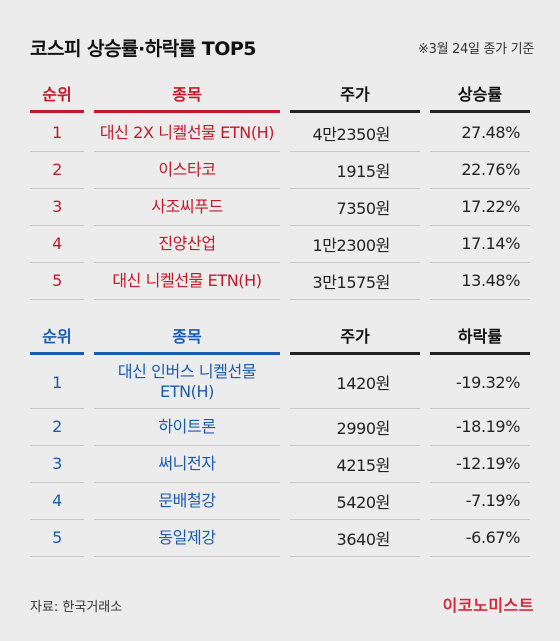  I want to click on stock-name-cell: 대신 2X 니켈선물 ETN(H), so click(187, 132).